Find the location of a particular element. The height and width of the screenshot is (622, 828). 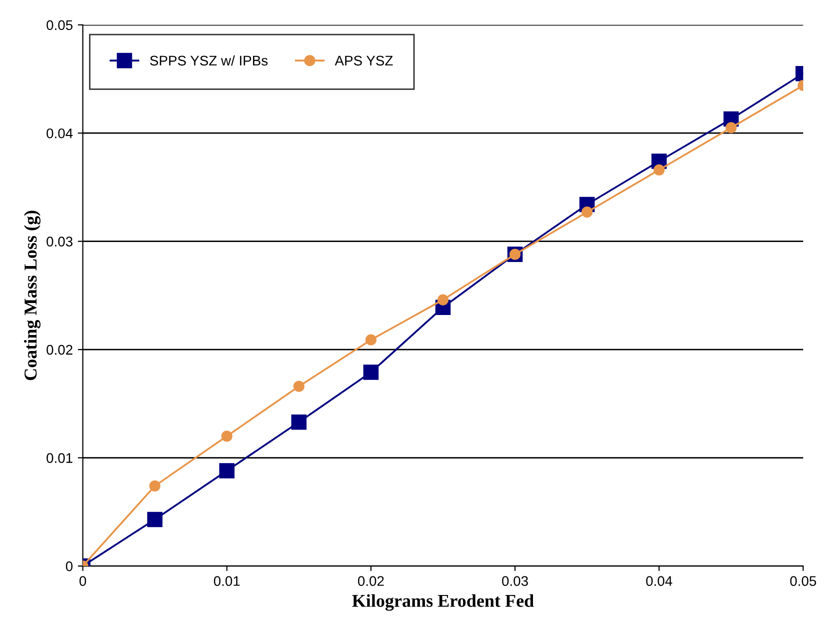

legend-label: APS YSZ is located at coordinates (363, 61).